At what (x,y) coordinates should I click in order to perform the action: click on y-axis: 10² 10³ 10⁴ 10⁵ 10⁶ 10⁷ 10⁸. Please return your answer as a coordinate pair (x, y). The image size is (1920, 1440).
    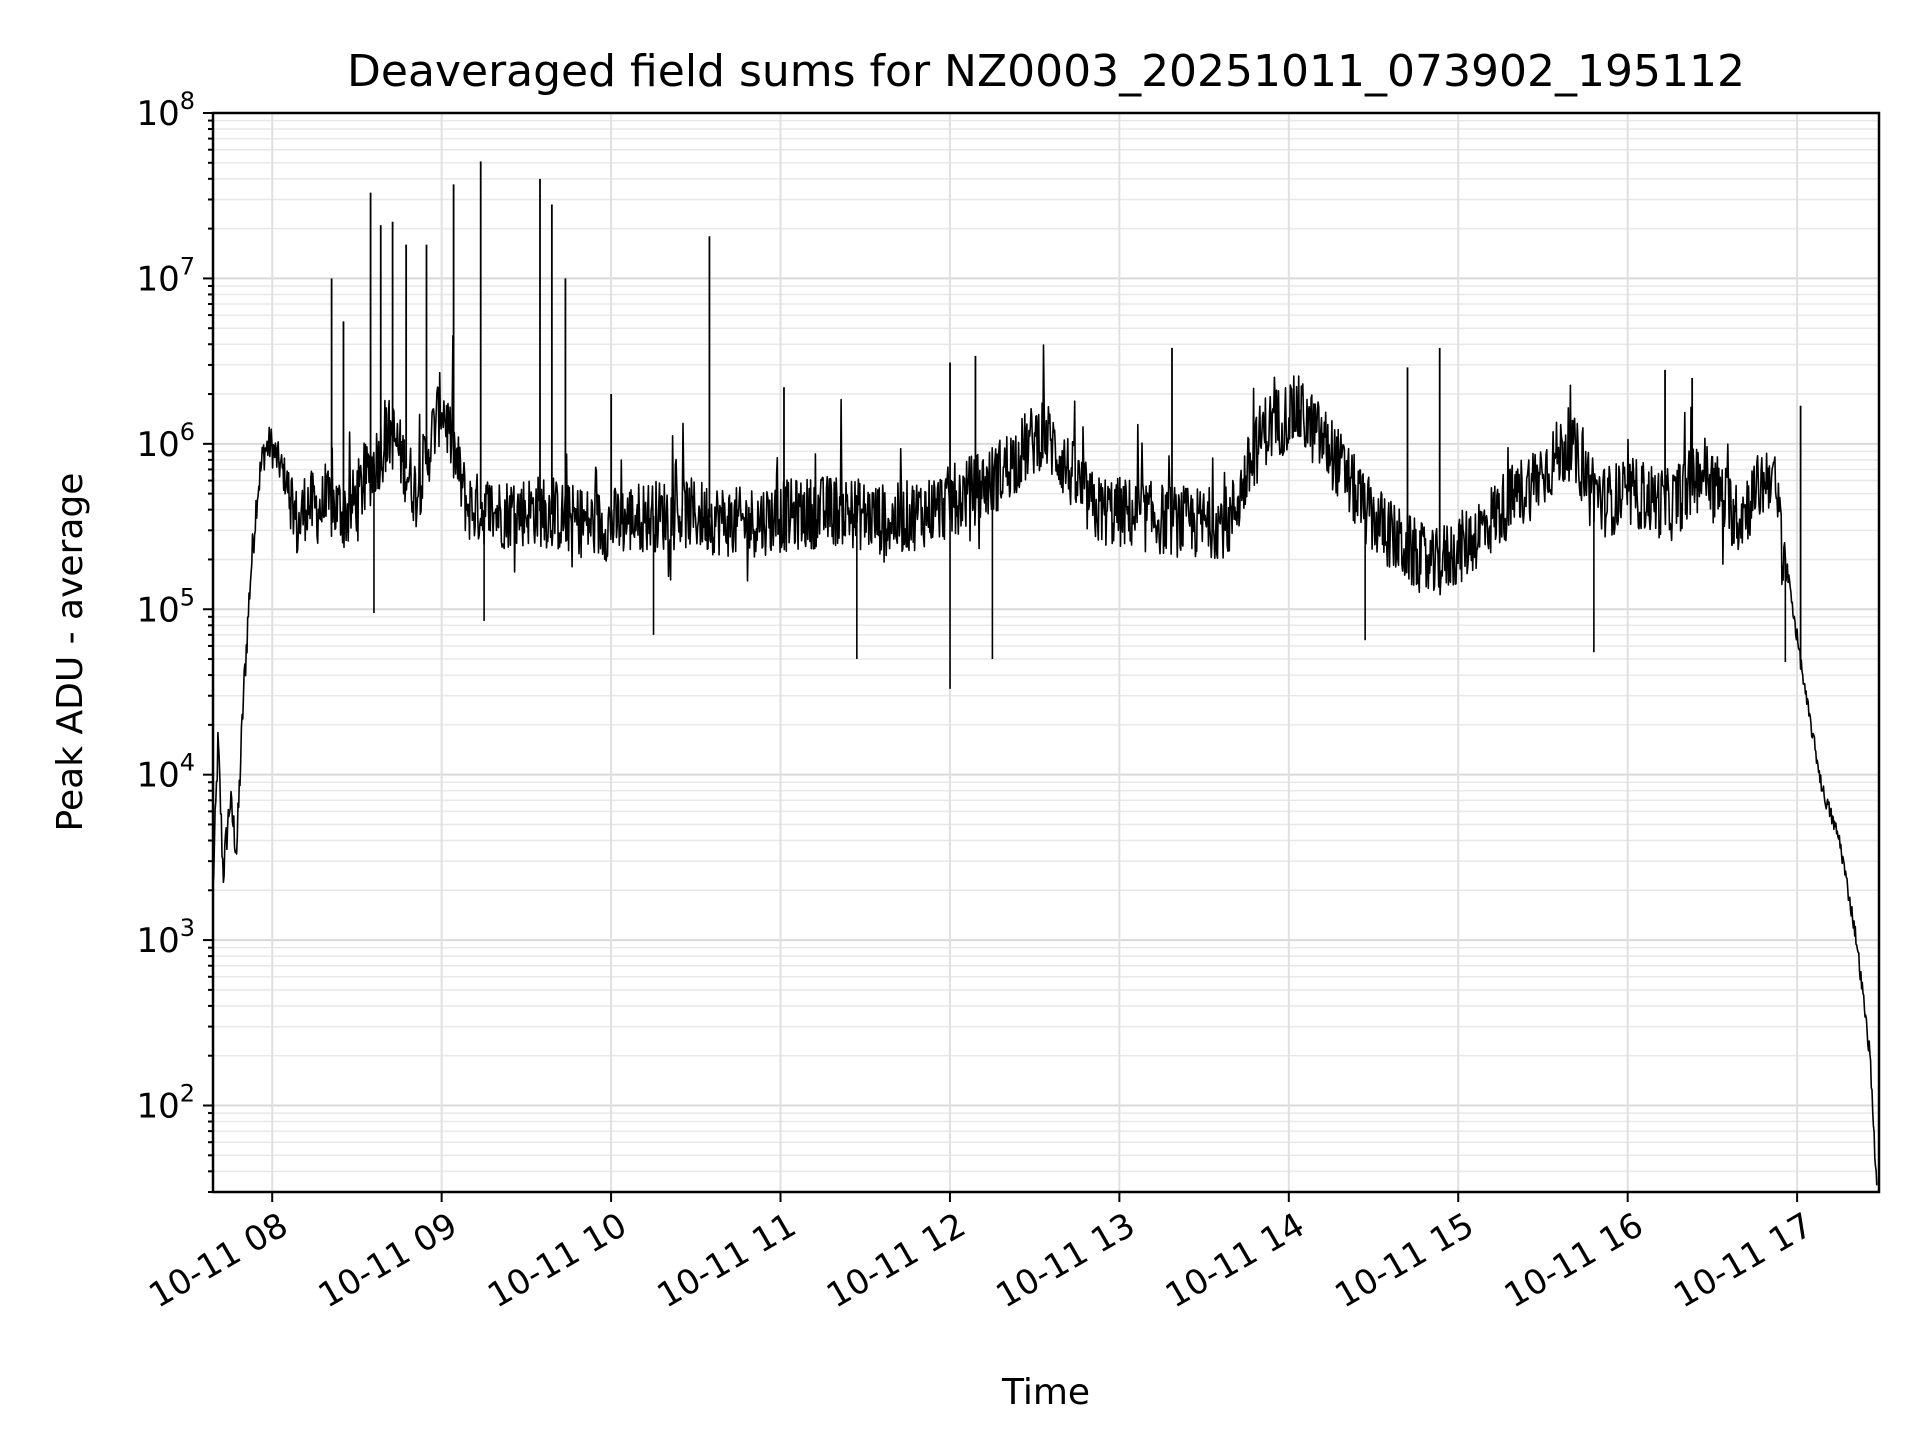
    Looking at the image, I should click on (174, 640).